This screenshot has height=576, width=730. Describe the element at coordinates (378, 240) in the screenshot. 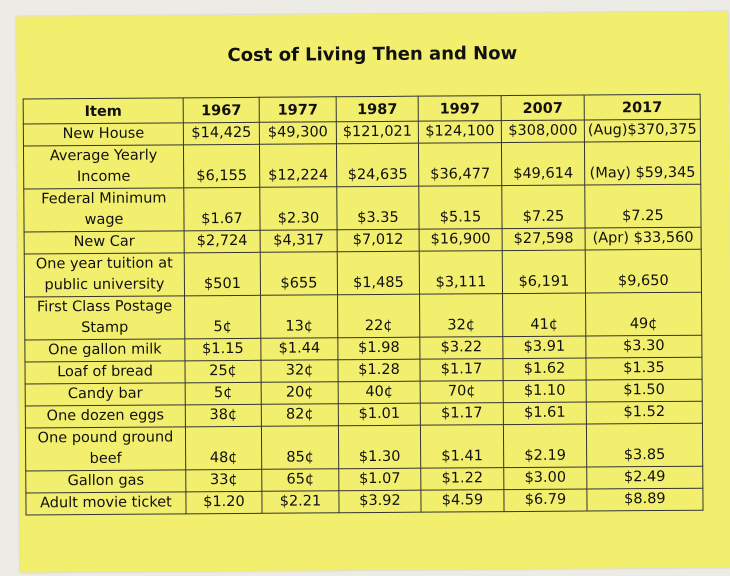

I see `price-cell: $7,012` at that location.